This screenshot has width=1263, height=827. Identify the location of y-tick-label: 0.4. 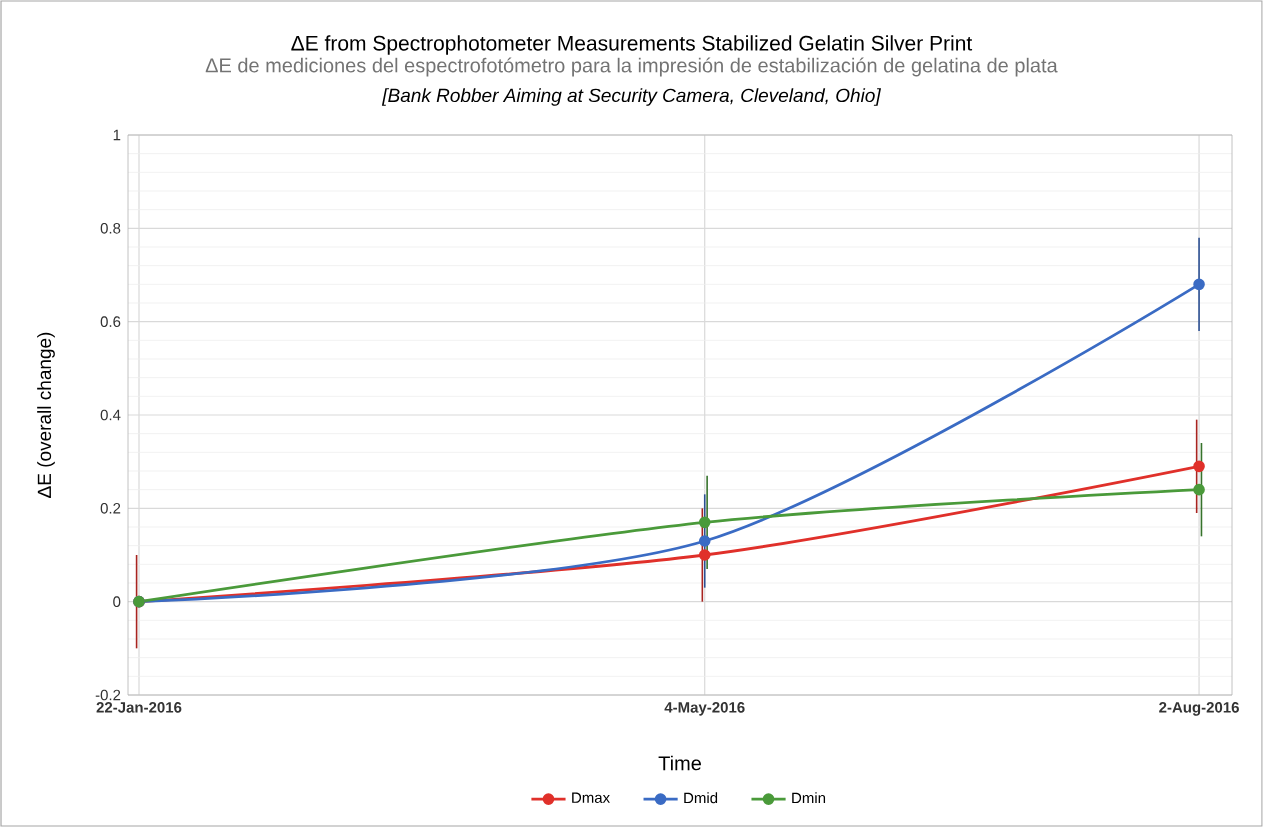
(110, 415).